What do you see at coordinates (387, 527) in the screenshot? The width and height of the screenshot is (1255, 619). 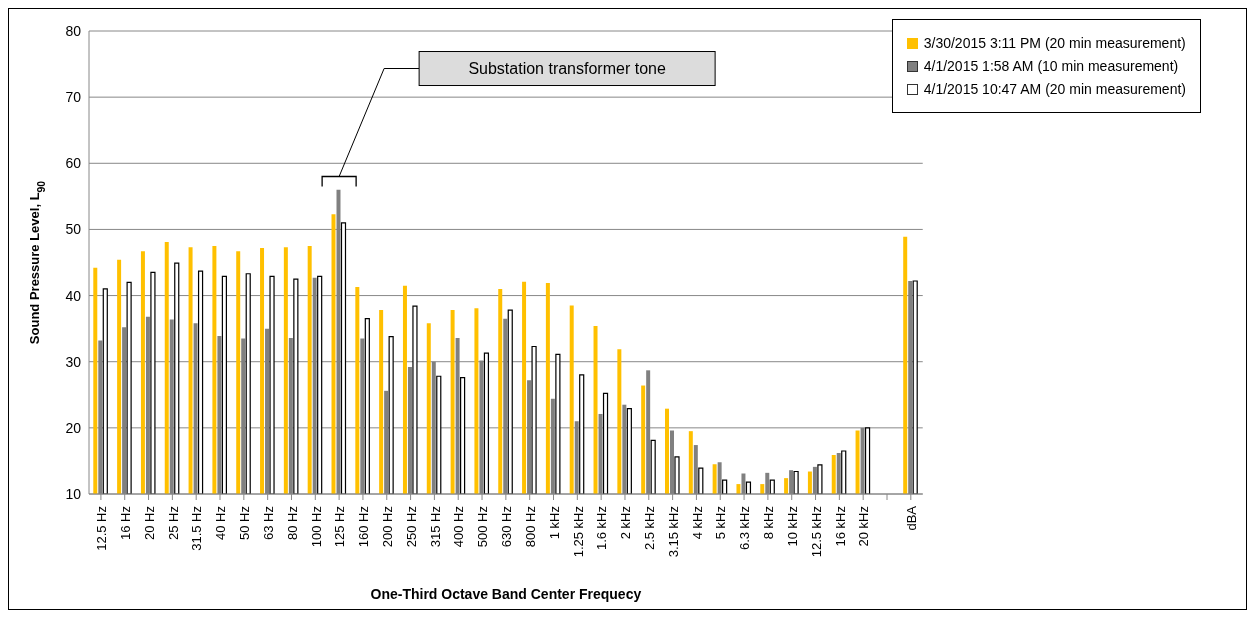 I see `x-tick-label: 200 Hz` at bounding box center [387, 527].